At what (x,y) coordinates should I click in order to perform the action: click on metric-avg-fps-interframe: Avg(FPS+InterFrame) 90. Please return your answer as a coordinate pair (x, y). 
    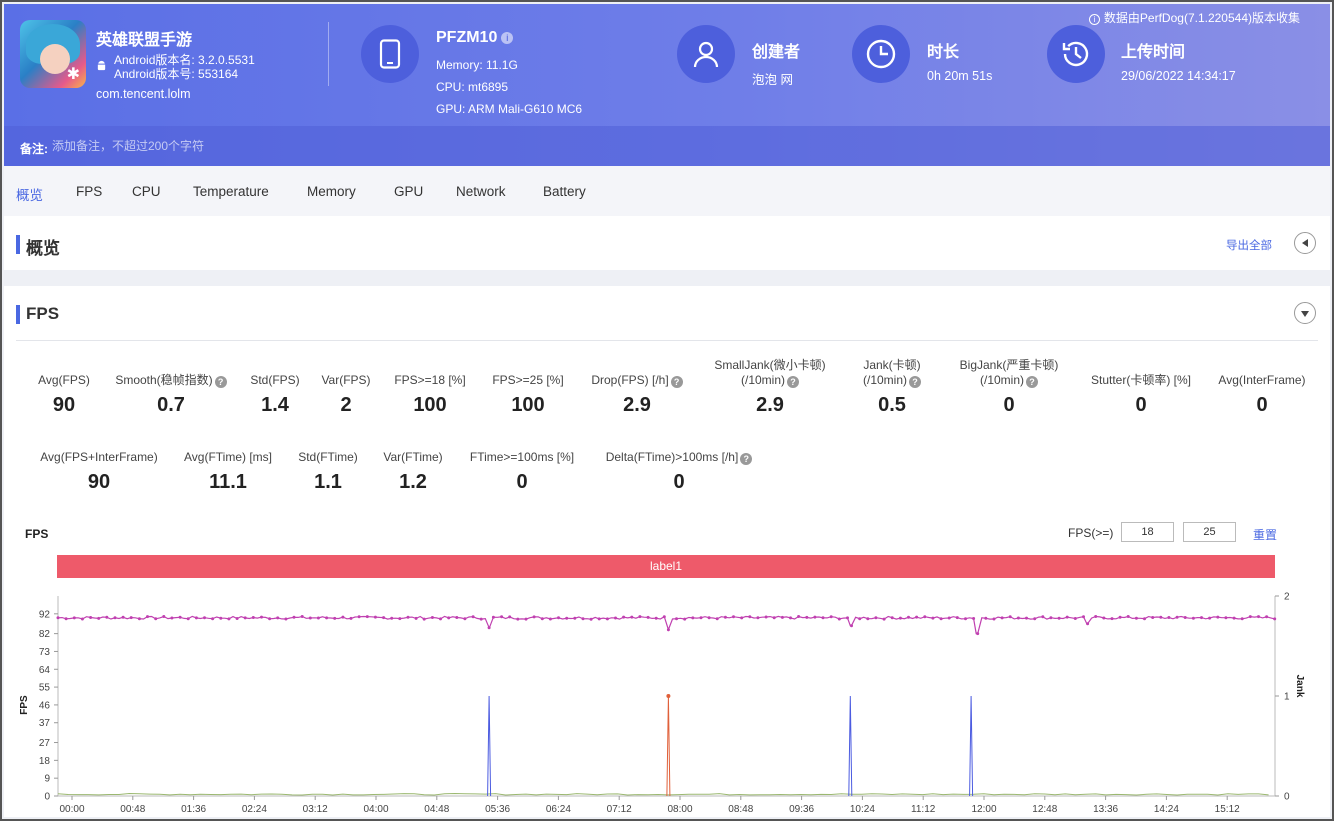
    Looking at the image, I should click on (99, 471).